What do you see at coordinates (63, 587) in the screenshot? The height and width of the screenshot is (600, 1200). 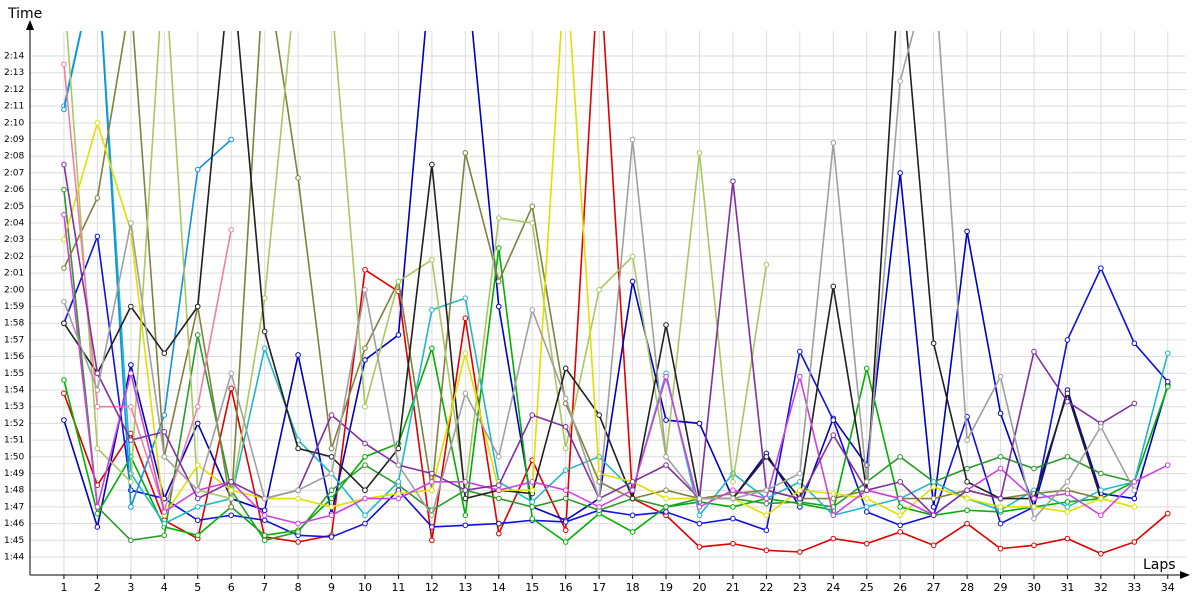 I see `x-tick-label: 1` at bounding box center [63, 587].